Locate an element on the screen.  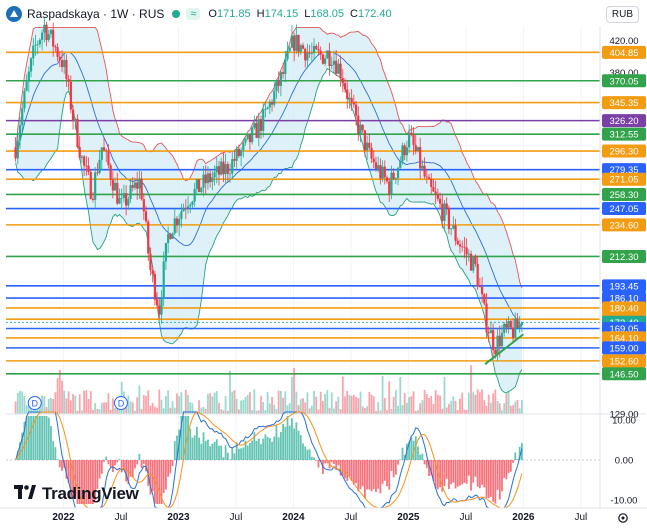
level-label: 212.30 is located at coordinates (623, 257).